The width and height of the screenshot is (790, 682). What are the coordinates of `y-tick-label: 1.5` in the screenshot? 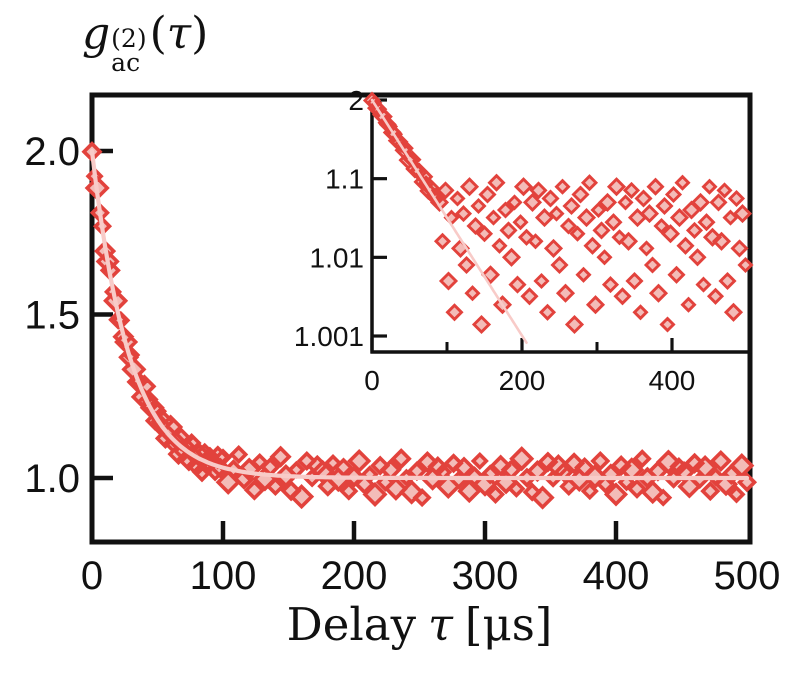 It's located at (52, 316).